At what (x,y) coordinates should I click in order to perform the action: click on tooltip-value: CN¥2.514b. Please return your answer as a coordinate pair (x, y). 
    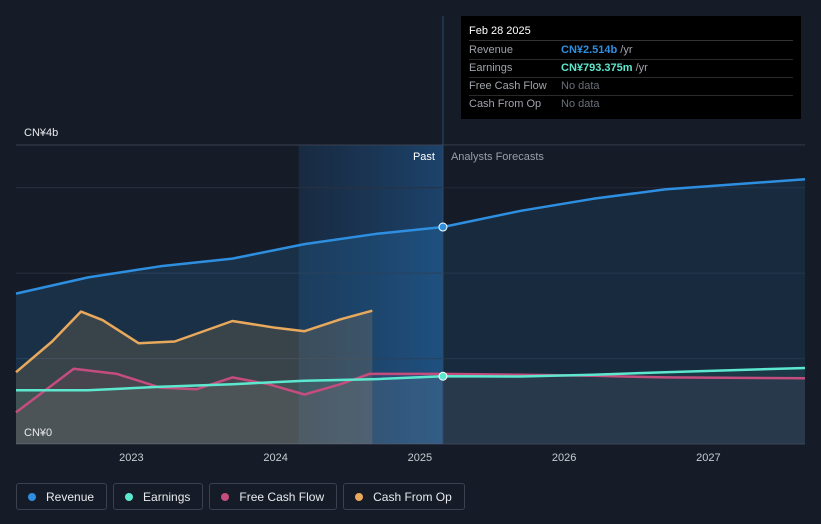
    Looking at the image, I should click on (589, 50).